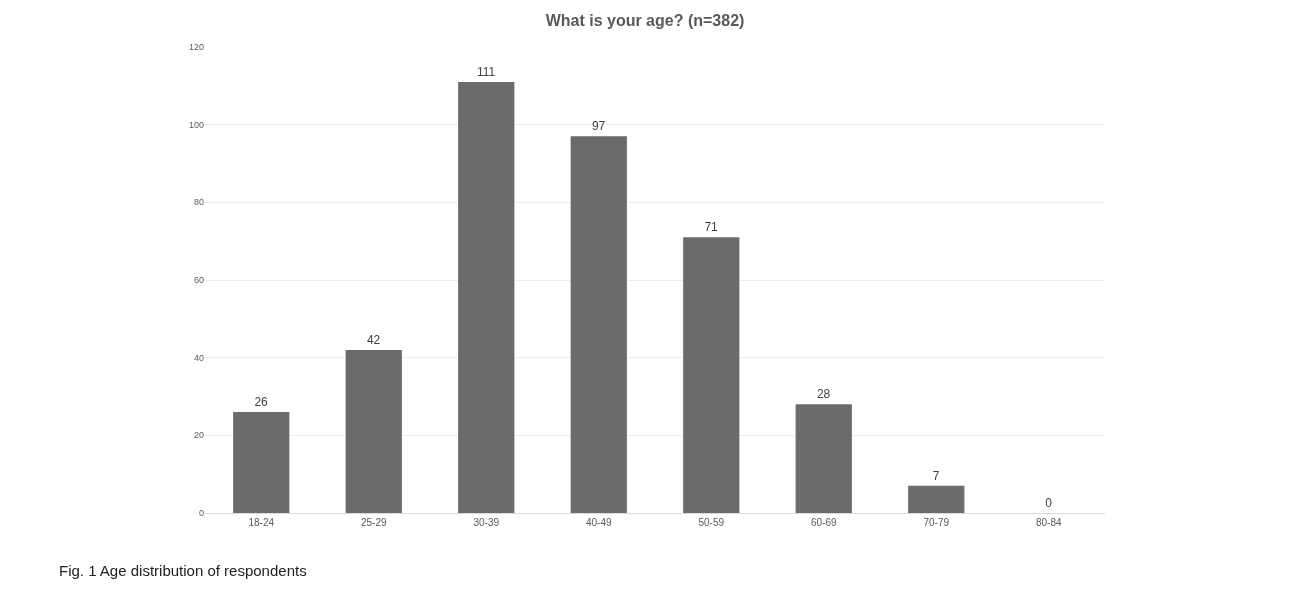 The width and height of the screenshot is (1290, 603). What do you see at coordinates (198, 202) in the screenshot?
I see `y-tick-label: 80` at bounding box center [198, 202].